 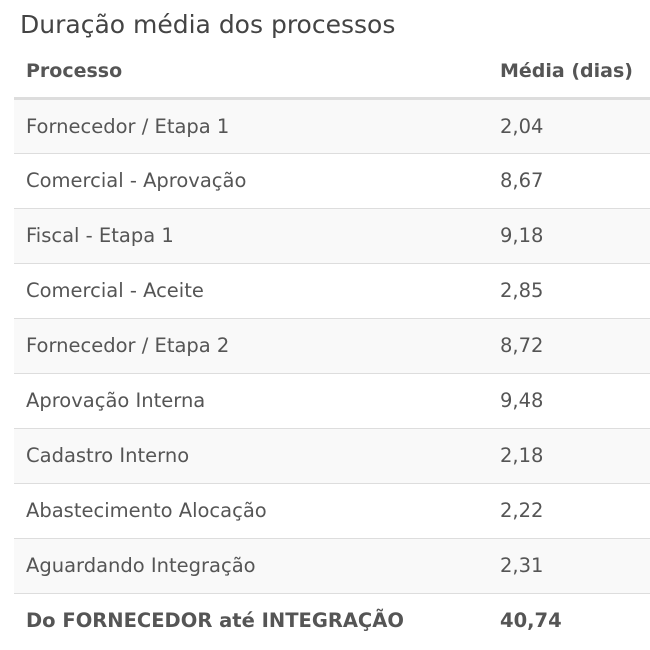 What do you see at coordinates (569, 345) in the screenshot?
I see `average-cell: 8,72` at bounding box center [569, 345].